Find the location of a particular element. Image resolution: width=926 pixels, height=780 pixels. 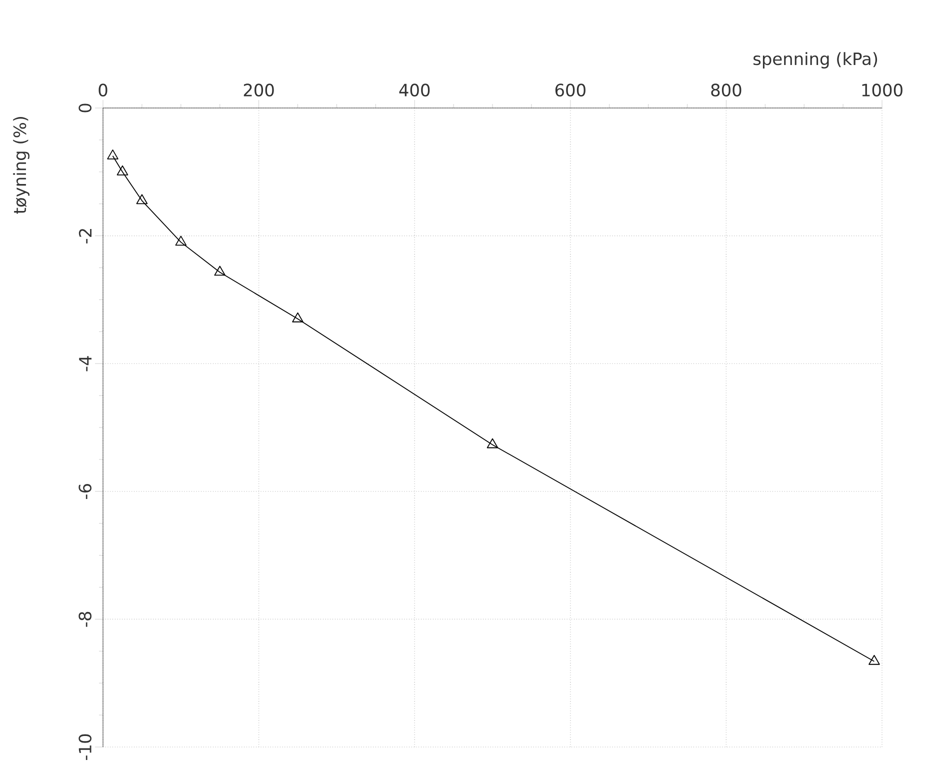

x-tick-label: 600 is located at coordinates (570, 90).